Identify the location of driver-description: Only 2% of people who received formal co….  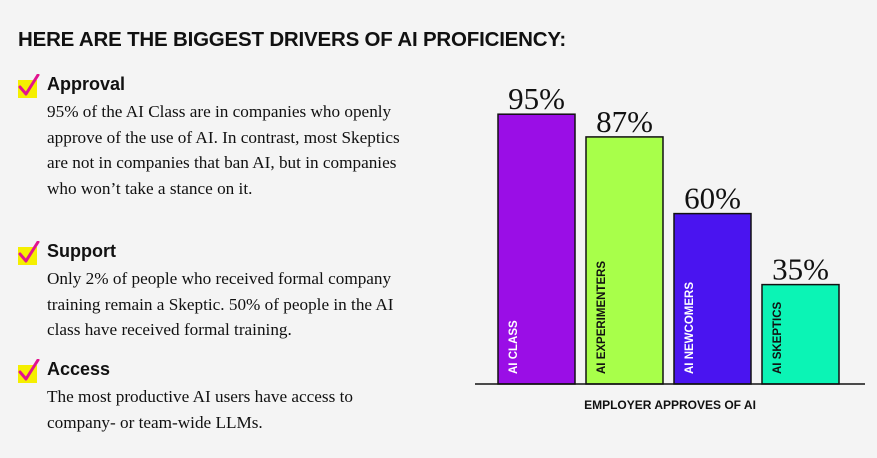
(220, 304).